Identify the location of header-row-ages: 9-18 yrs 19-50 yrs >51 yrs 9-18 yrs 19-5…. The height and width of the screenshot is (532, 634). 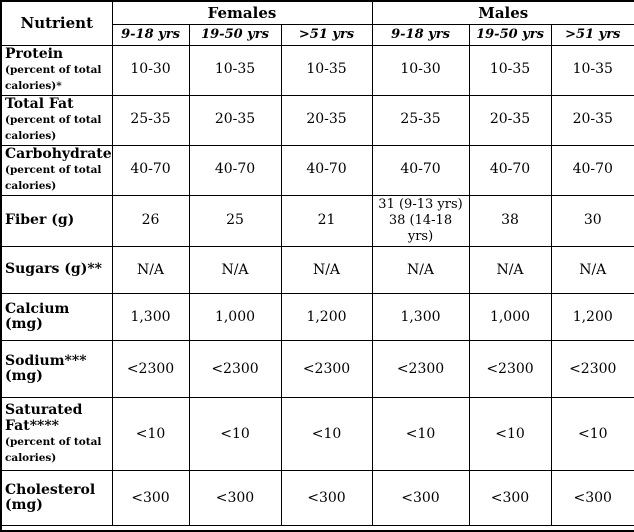
(317, 34).